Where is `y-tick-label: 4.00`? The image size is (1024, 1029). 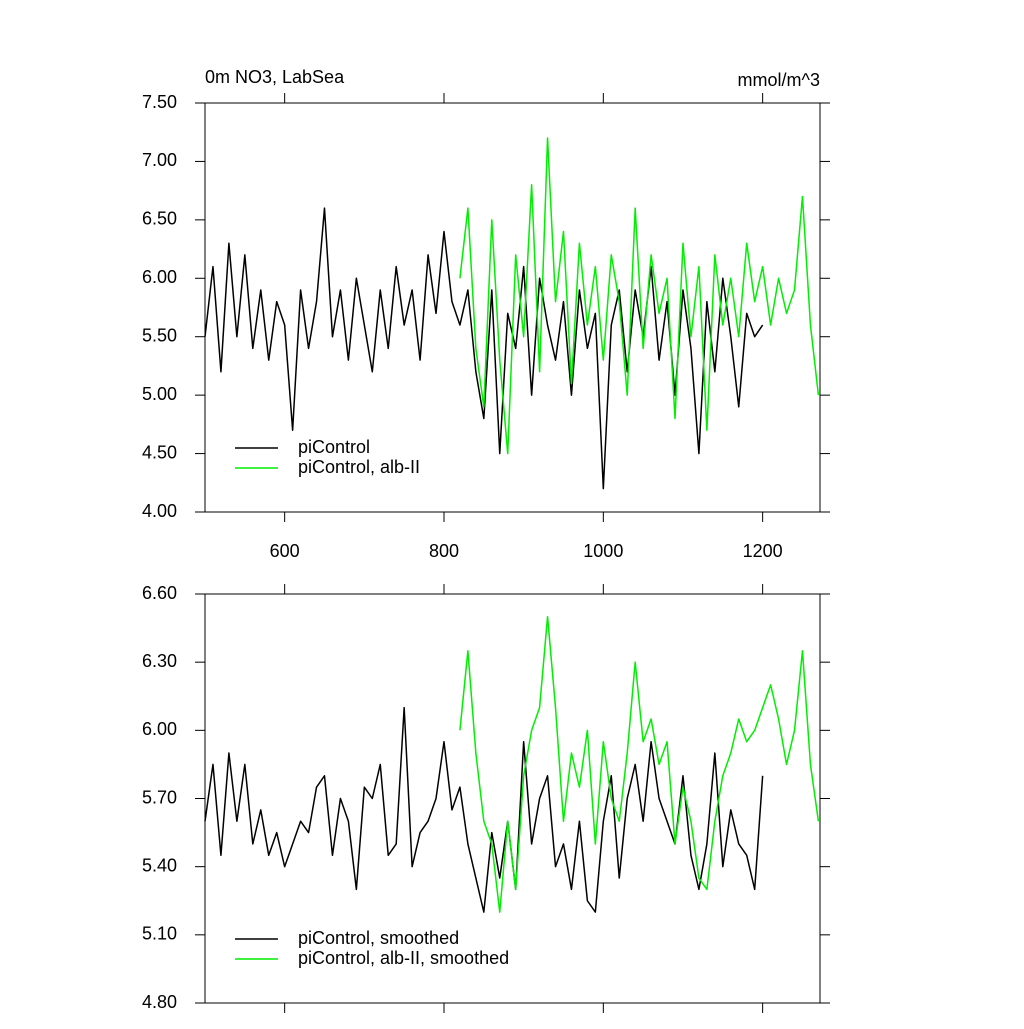
y-tick-label: 4.00 is located at coordinates (159, 511).